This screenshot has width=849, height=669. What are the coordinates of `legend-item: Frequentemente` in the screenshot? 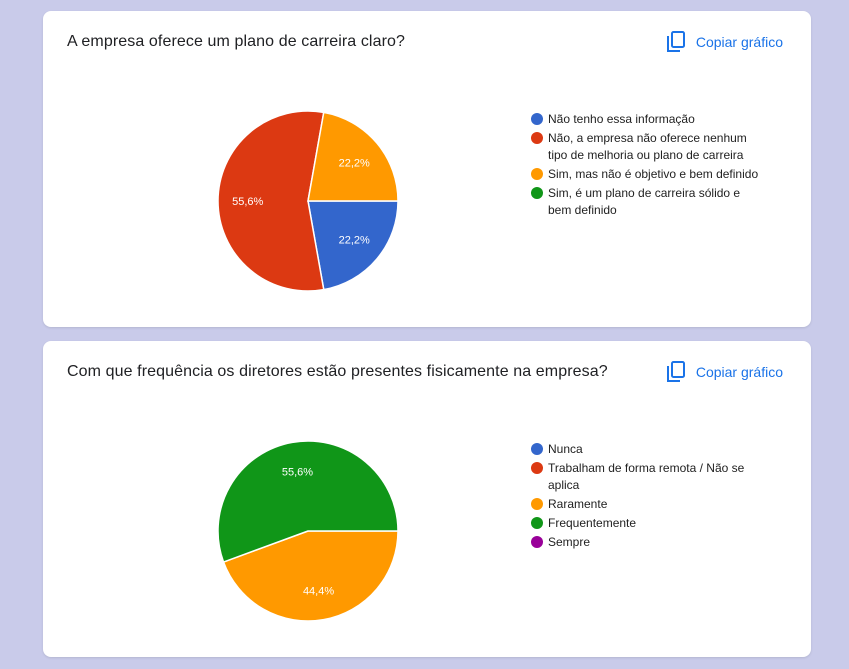 It's located at (646, 523).